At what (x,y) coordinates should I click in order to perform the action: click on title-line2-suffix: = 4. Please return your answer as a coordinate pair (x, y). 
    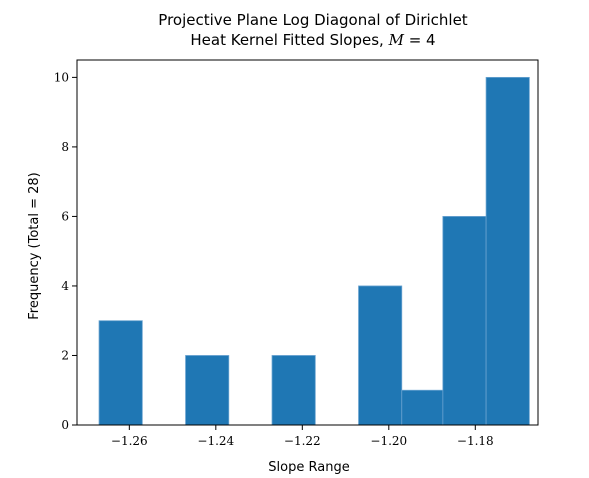
    Looking at the image, I should click on (420, 40).